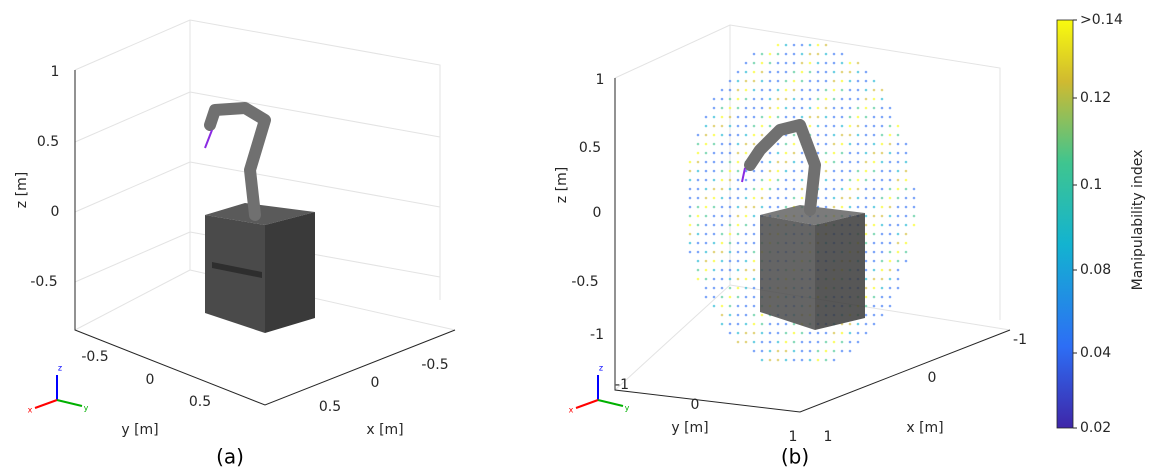 The height and width of the screenshot is (470, 1152). I want to click on triad-label: z, so click(601, 368).